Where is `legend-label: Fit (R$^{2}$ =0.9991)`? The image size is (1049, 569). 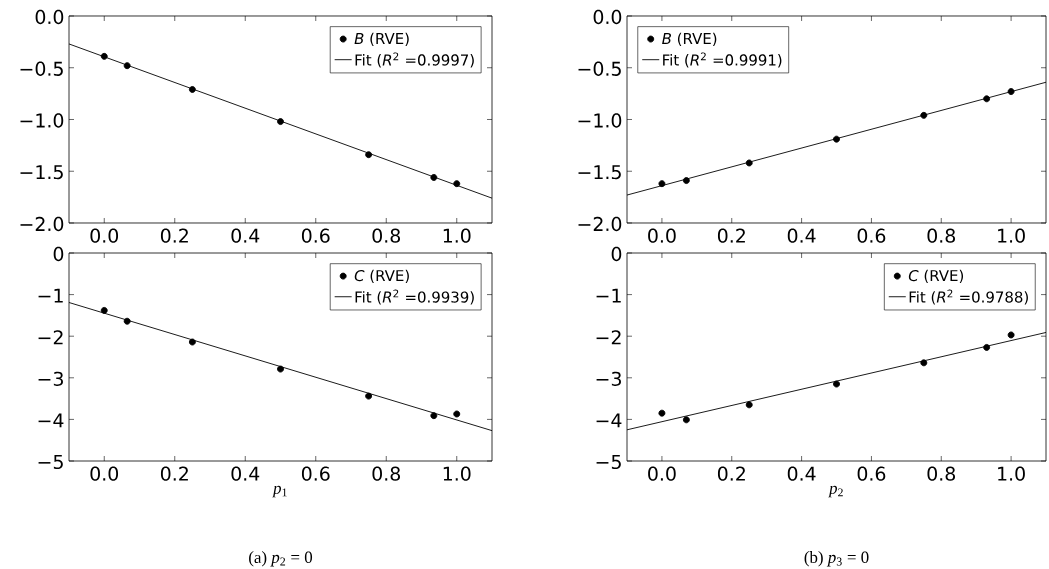 legend-label: Fit (R$^{2}$ =0.9991) is located at coordinates (722, 60).